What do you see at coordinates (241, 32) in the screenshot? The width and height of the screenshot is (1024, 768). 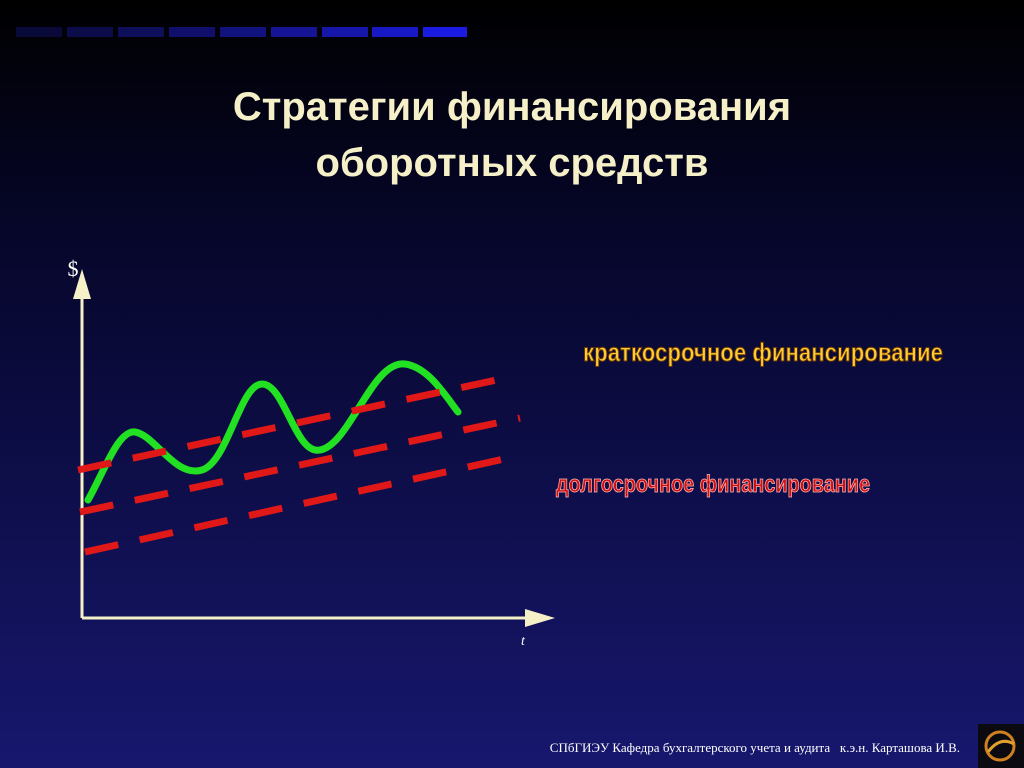 I see `top-bar` at bounding box center [241, 32].